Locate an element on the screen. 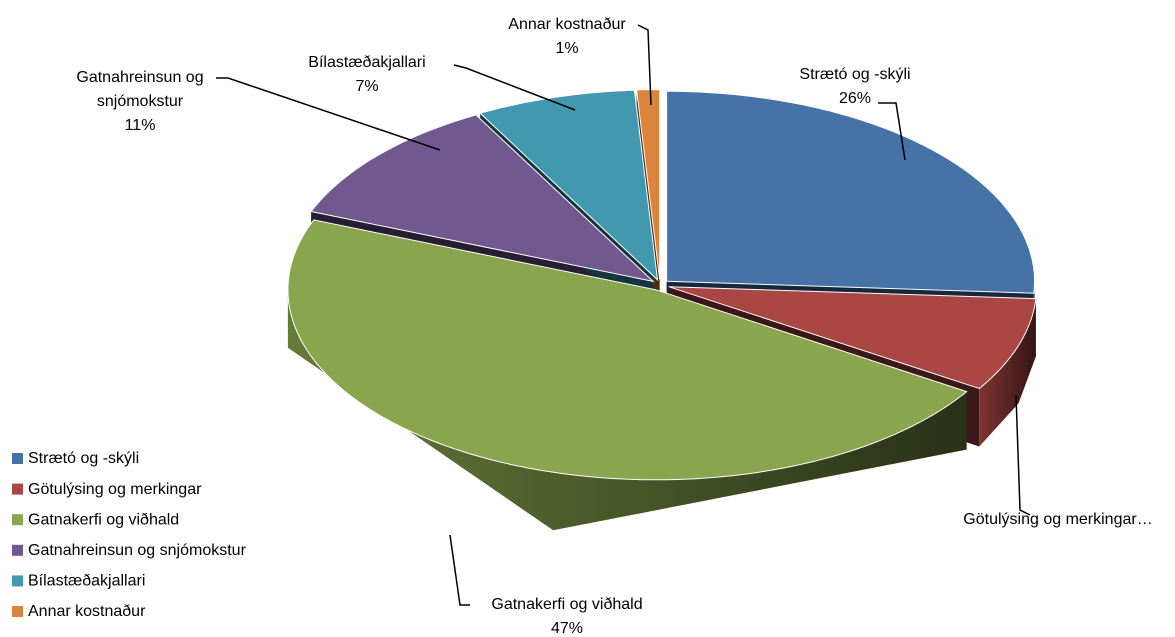  data-label-value: 26% is located at coordinates (855, 98).